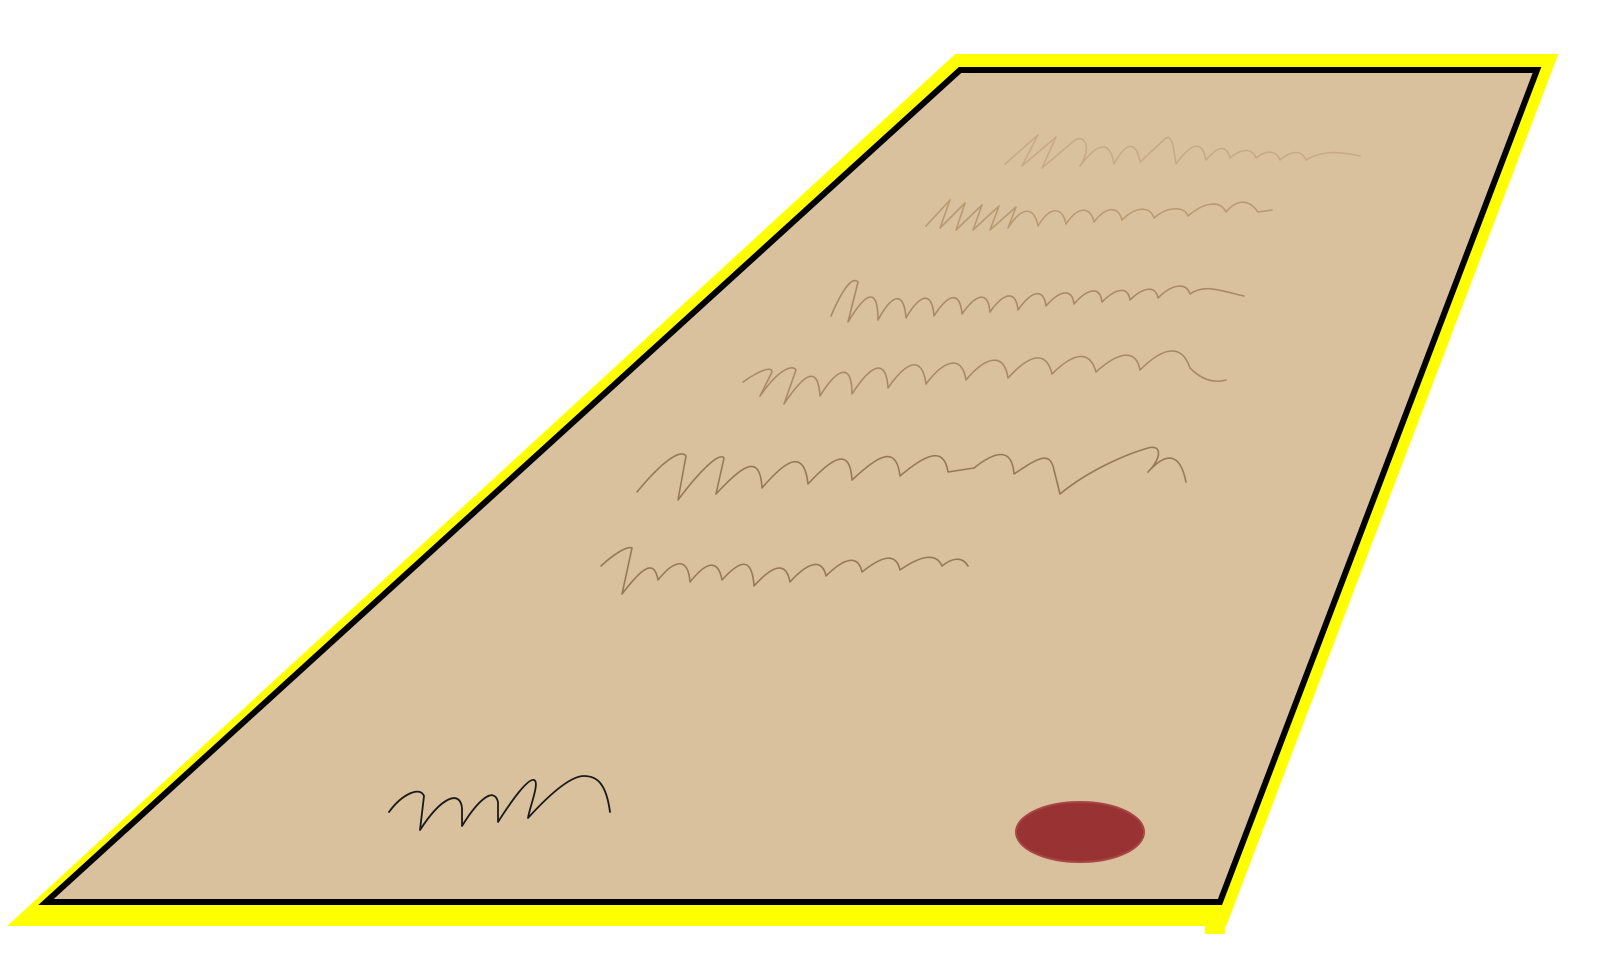 The image size is (1605, 960). Describe the element at coordinates (1080, 832) in the screenshot. I see `wax-seal` at that location.